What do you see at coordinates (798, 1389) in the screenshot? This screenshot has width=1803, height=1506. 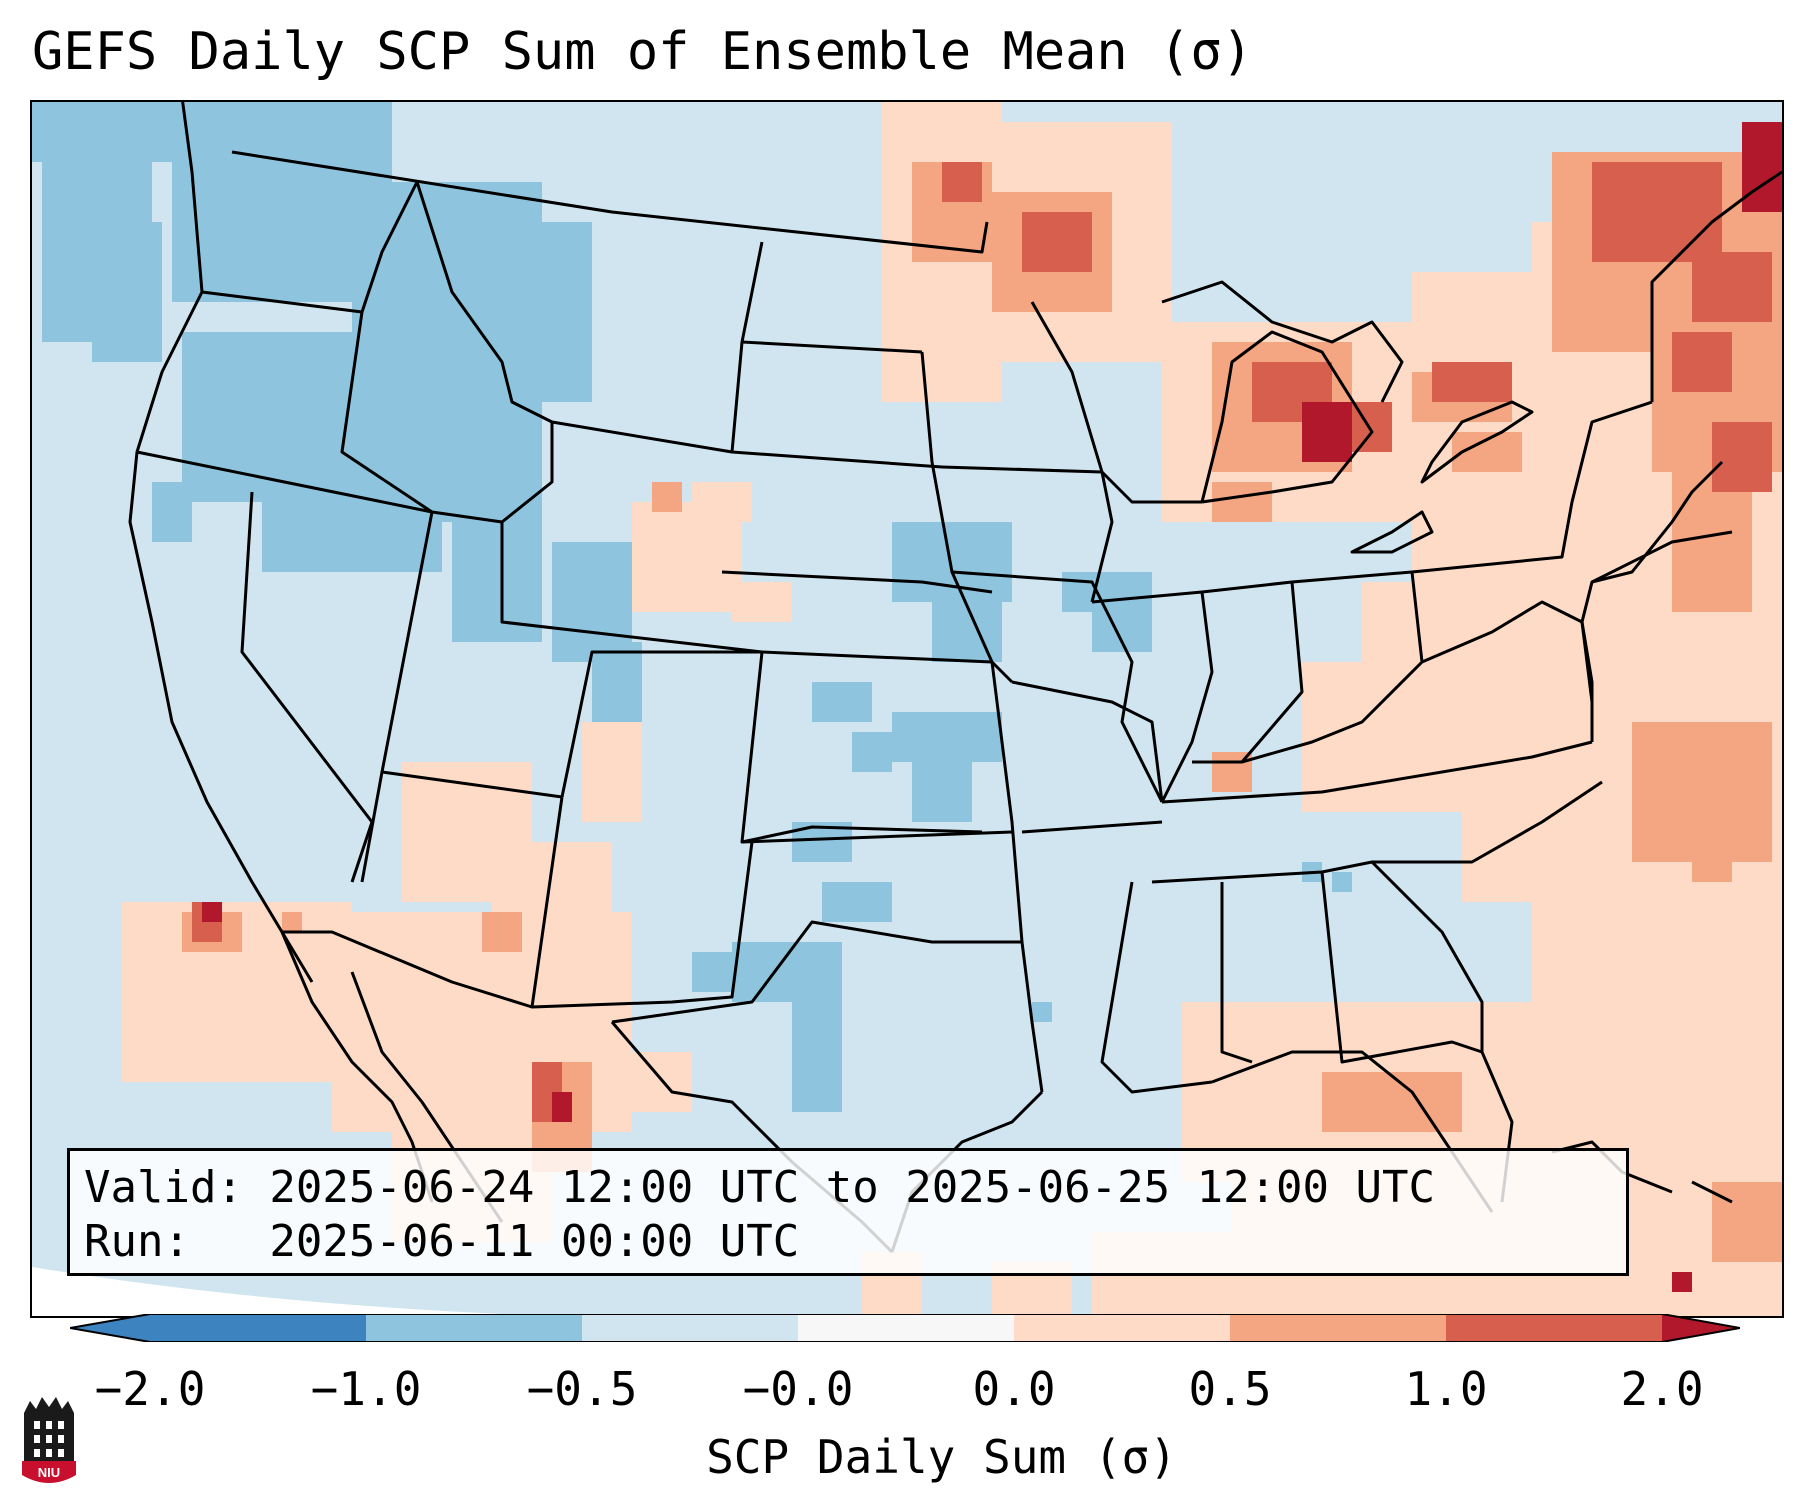 I see `colorbar-tick-label: −0.0` at bounding box center [798, 1389].